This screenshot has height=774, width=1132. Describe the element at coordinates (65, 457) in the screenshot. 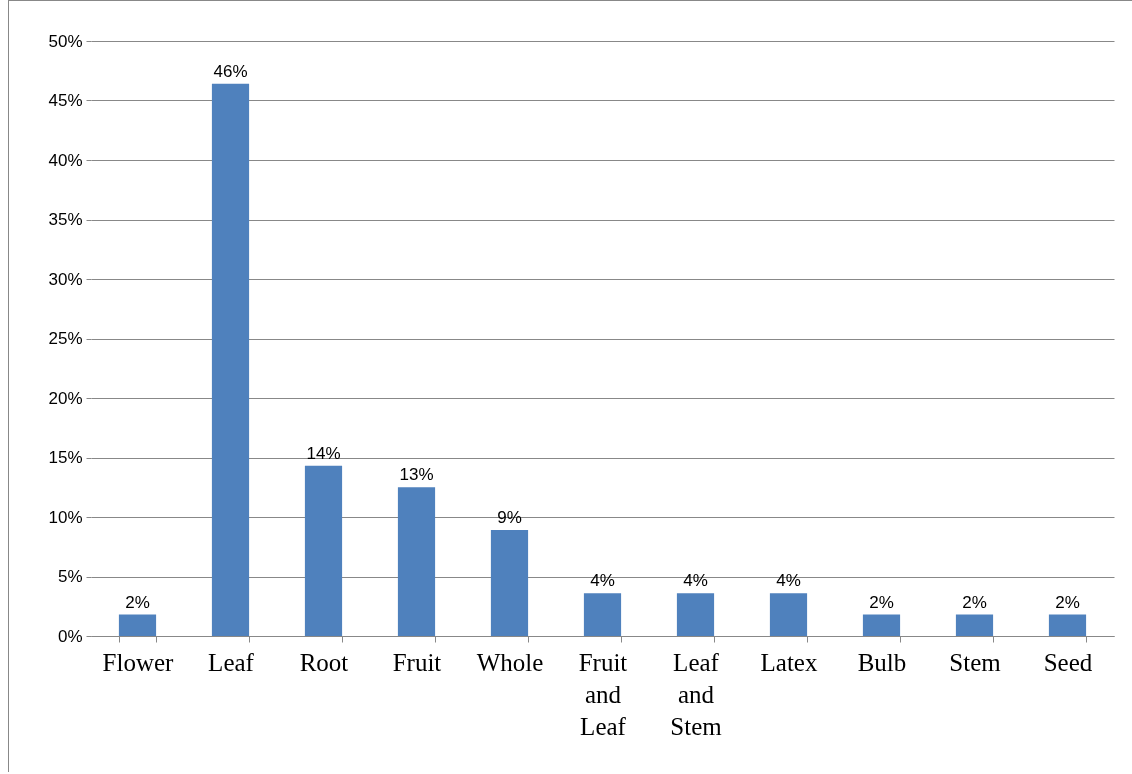

I see `y-tick-label: 15%` at that location.